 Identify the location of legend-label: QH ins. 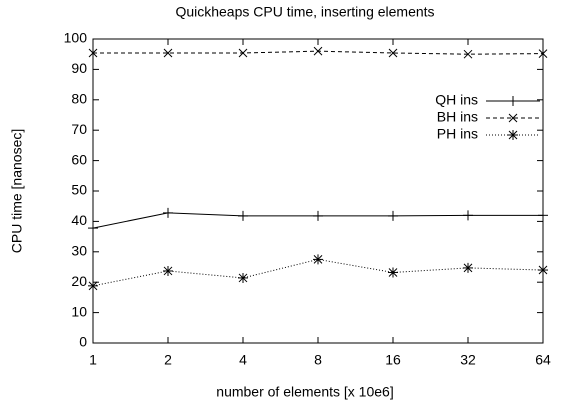
(456, 100).